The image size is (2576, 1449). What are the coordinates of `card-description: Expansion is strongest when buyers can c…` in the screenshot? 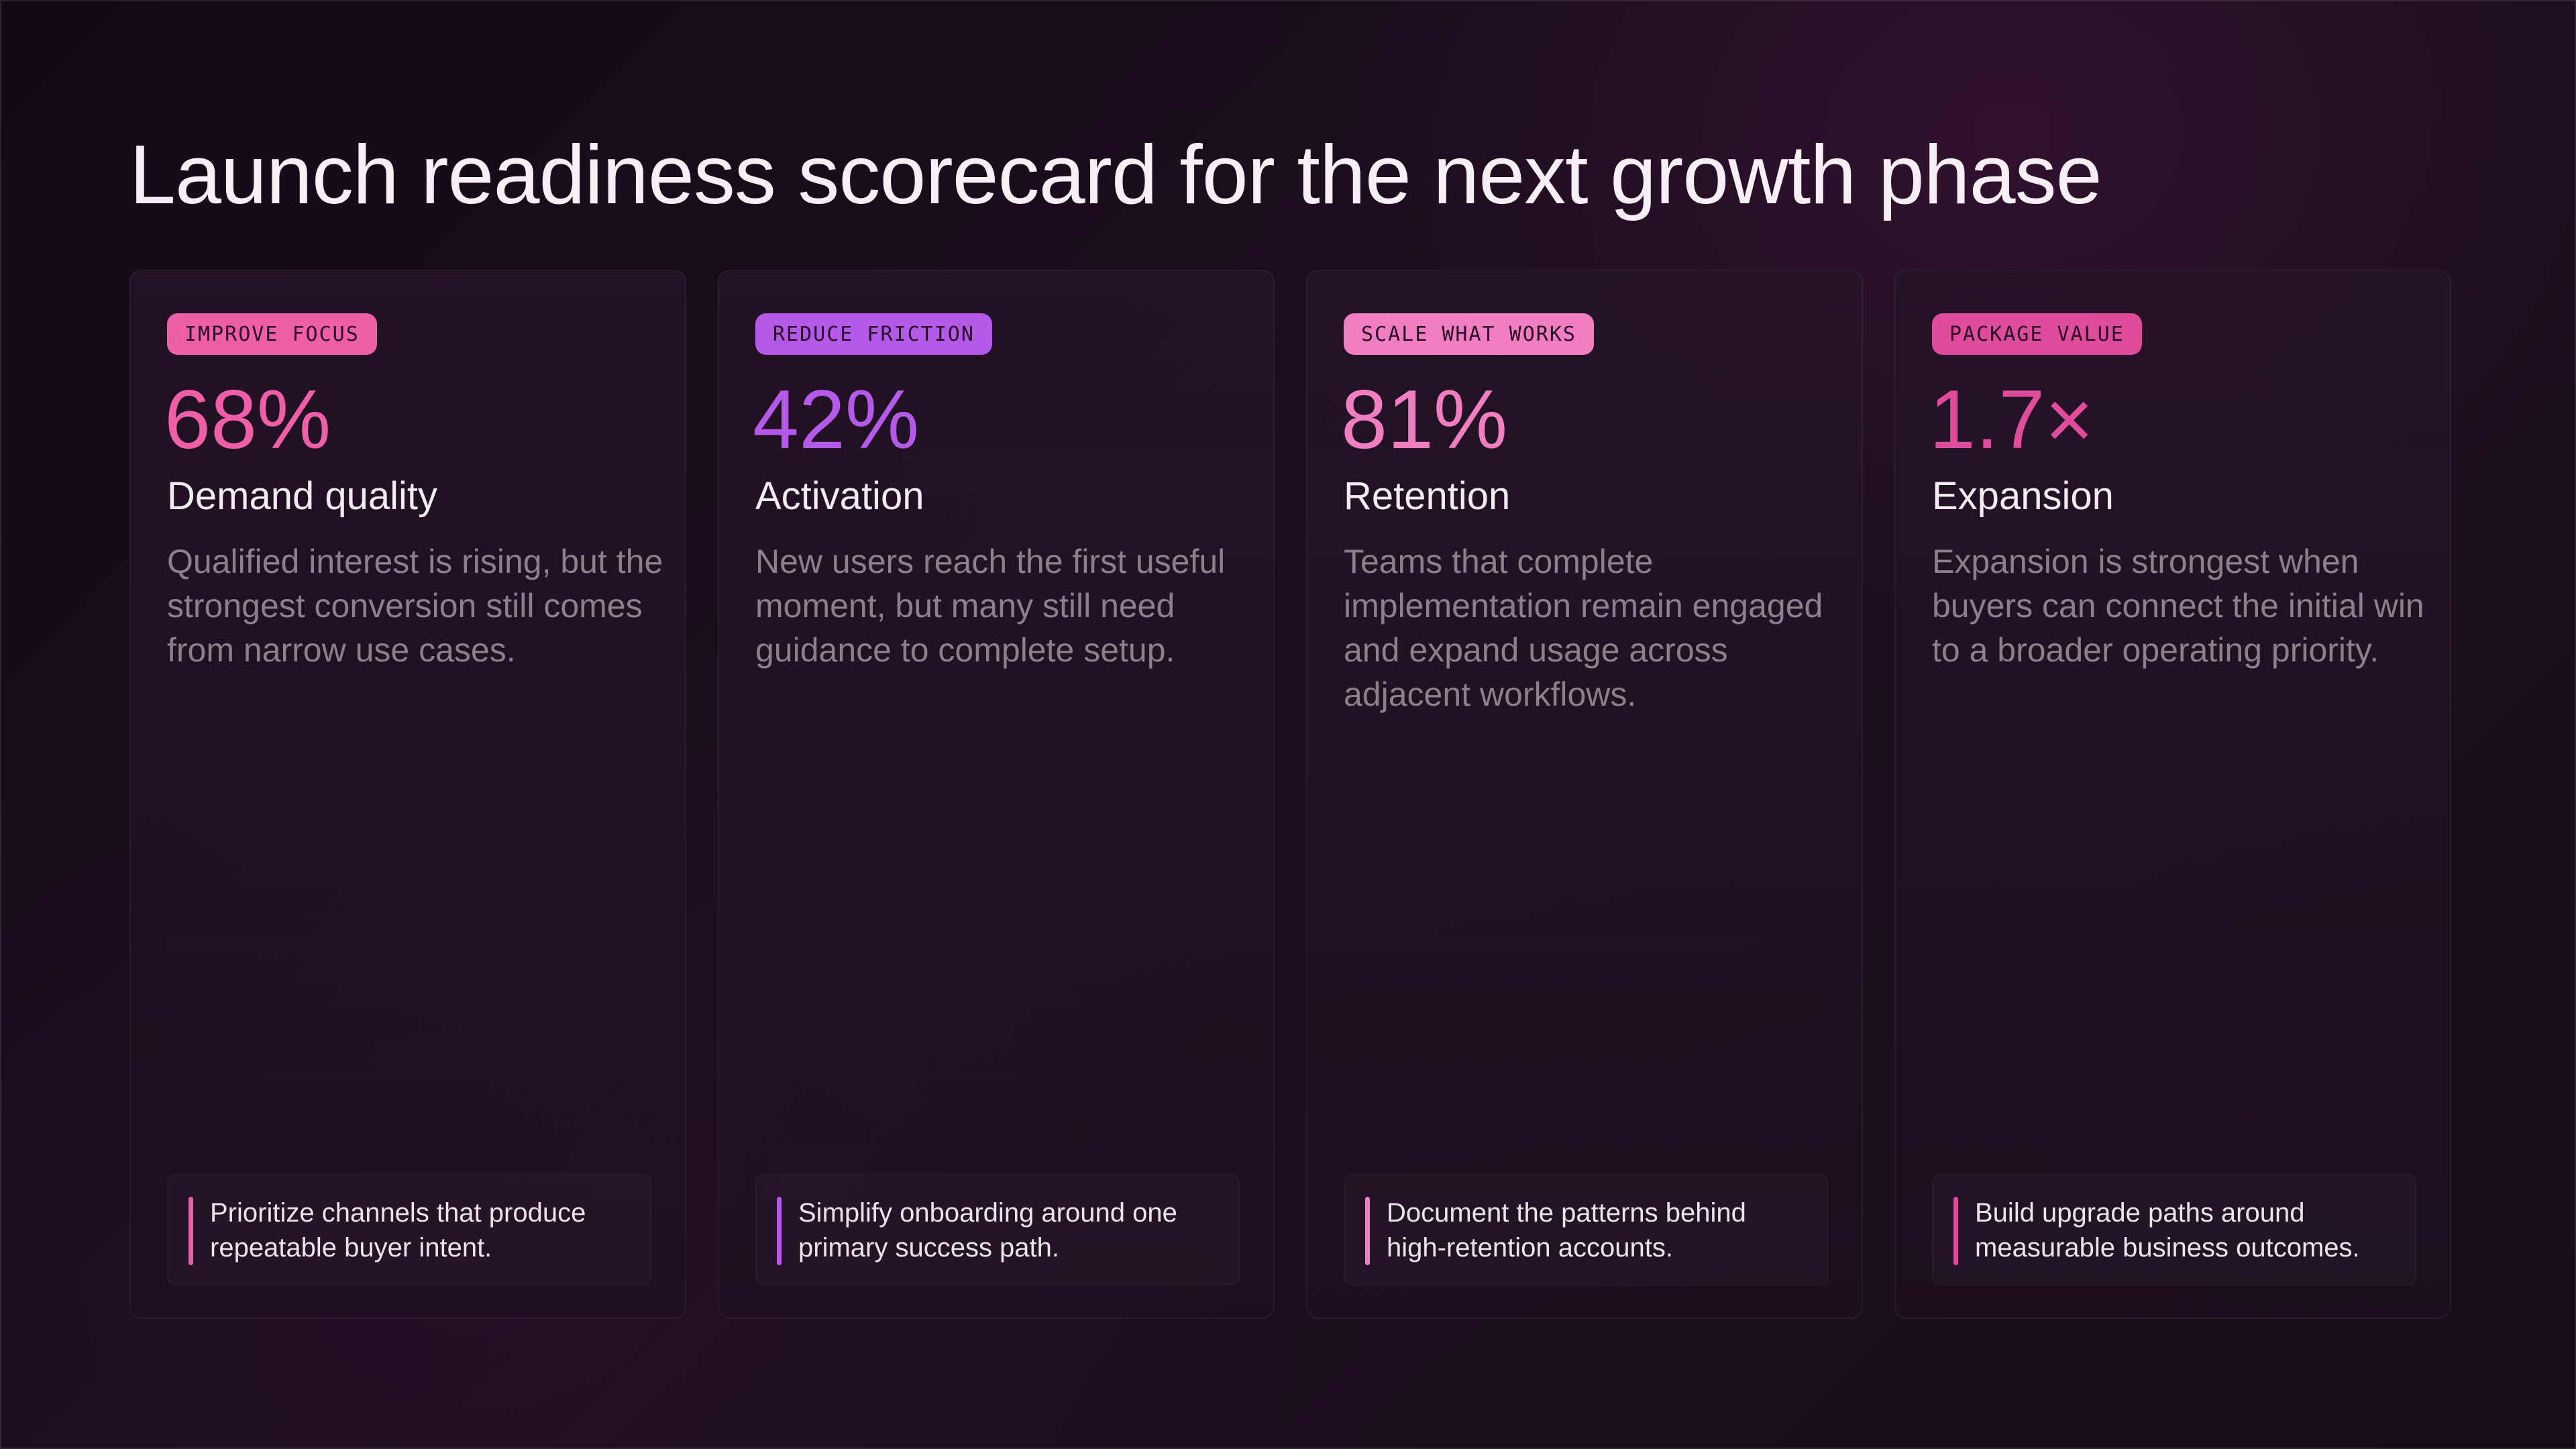 It's located at (2178, 606).